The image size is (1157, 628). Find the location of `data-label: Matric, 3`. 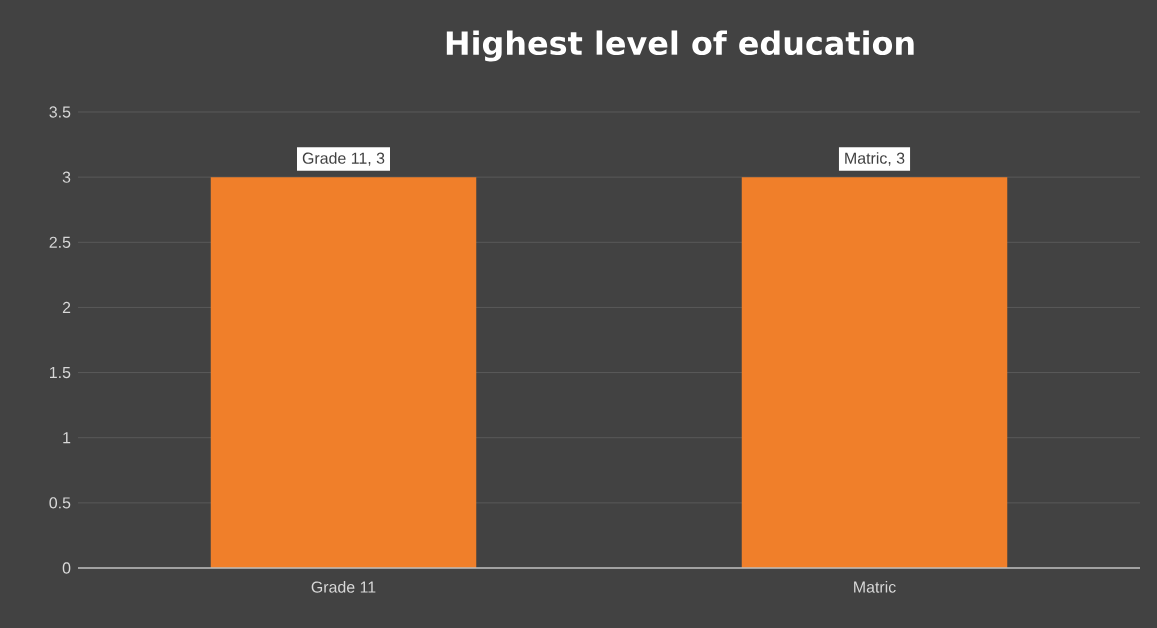

data-label: Matric, 3 is located at coordinates (875, 159).